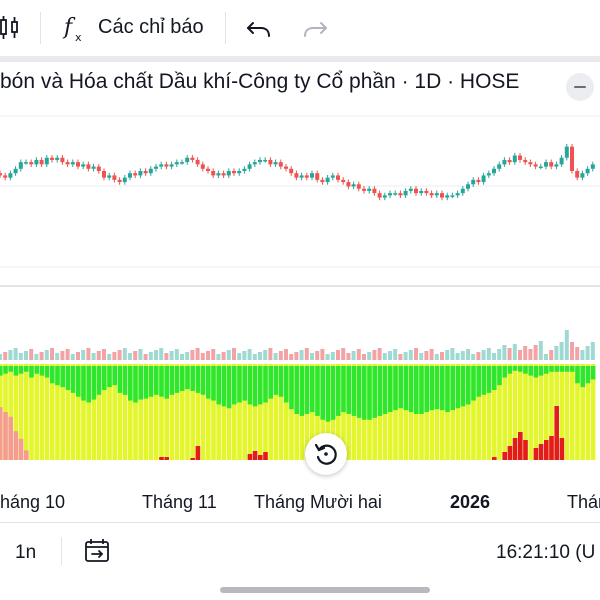 The image size is (600, 600). Describe the element at coordinates (33, 502) in the screenshot. I see `time-axis-label: háng 10` at that location.